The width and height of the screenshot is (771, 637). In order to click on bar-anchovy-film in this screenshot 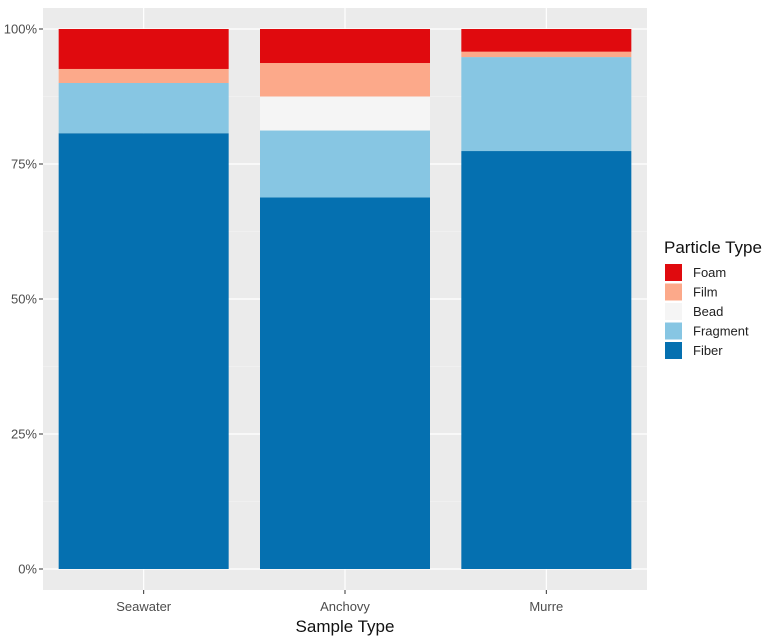, I will do `click(345, 80)`.